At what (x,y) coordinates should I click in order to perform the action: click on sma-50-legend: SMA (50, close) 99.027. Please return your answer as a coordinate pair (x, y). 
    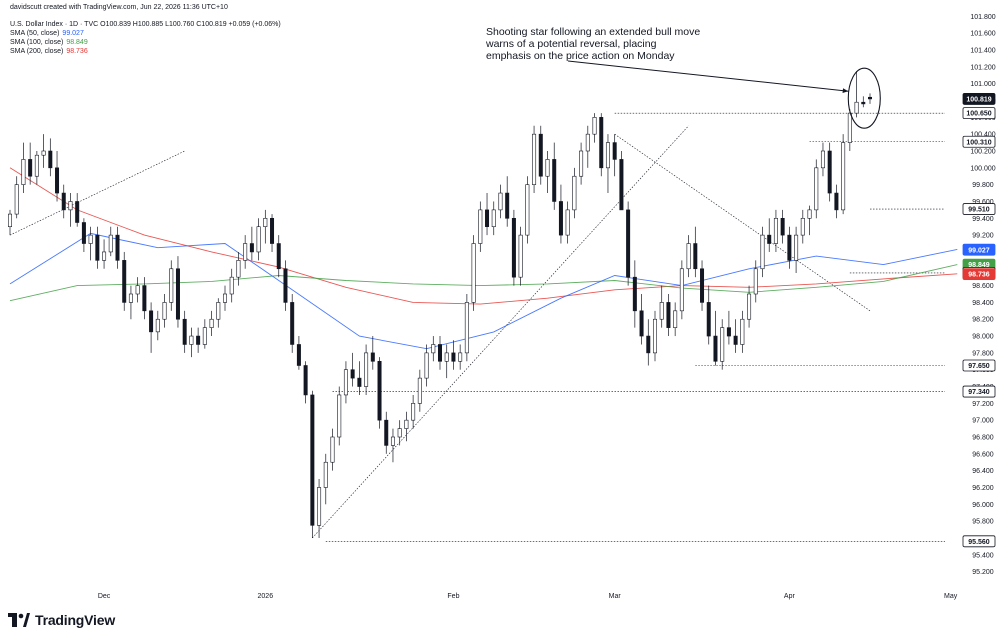
    Looking at the image, I should click on (47, 33).